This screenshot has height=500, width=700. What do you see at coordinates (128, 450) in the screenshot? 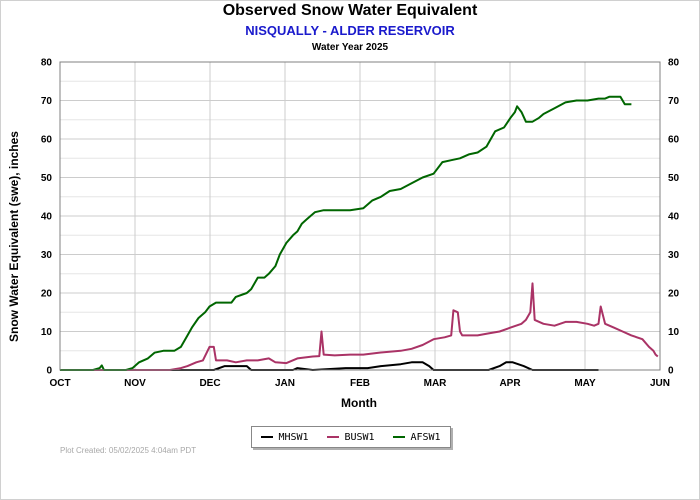
I see `plot-created-footer: Plot Created: 05/02/2025 4:04am PDT` at bounding box center [128, 450].